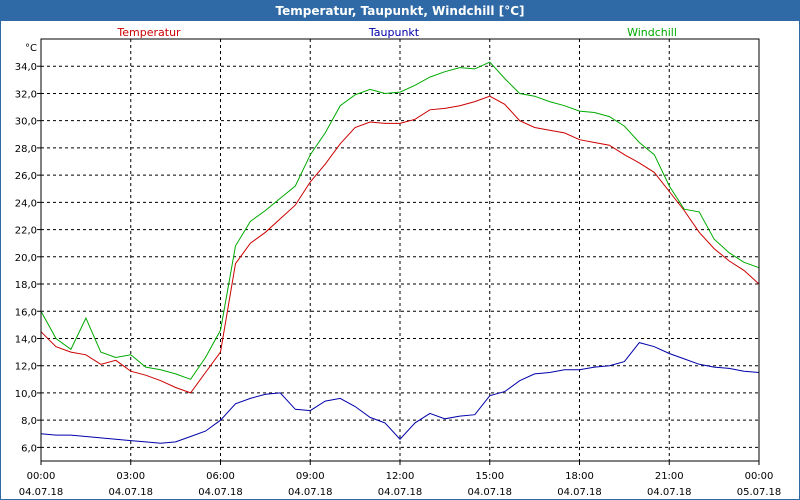  I want to click on legend-temperatur: Temperatur, so click(148, 32).